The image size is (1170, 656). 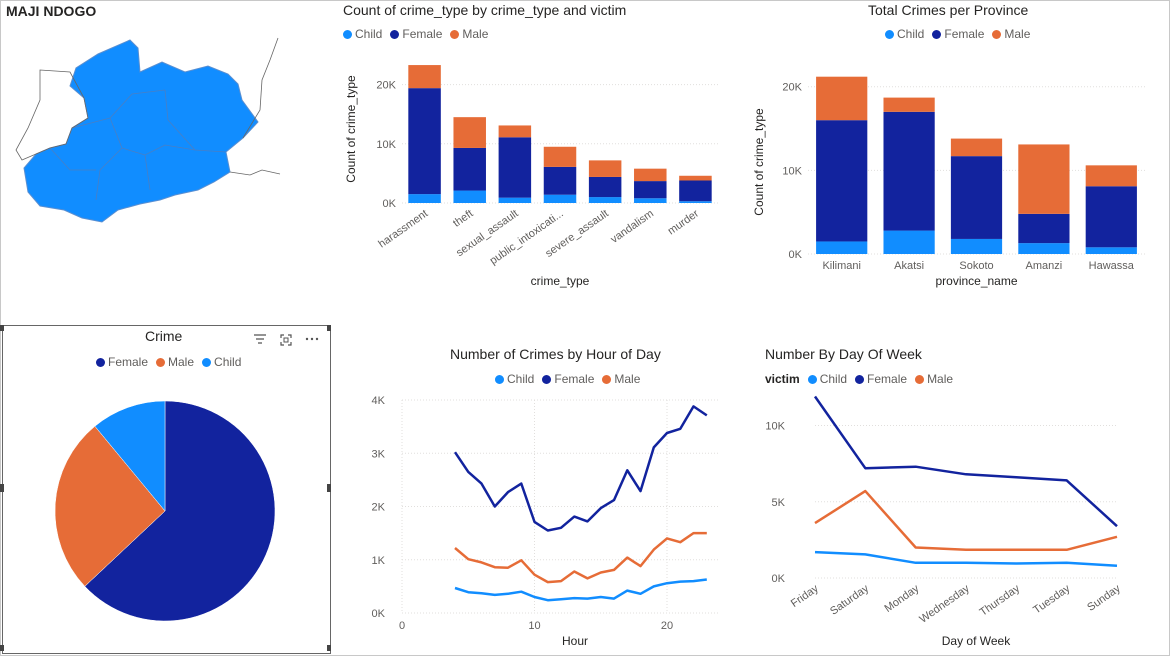 I want to click on y-tick-label: 3K, so click(x=379, y=454).